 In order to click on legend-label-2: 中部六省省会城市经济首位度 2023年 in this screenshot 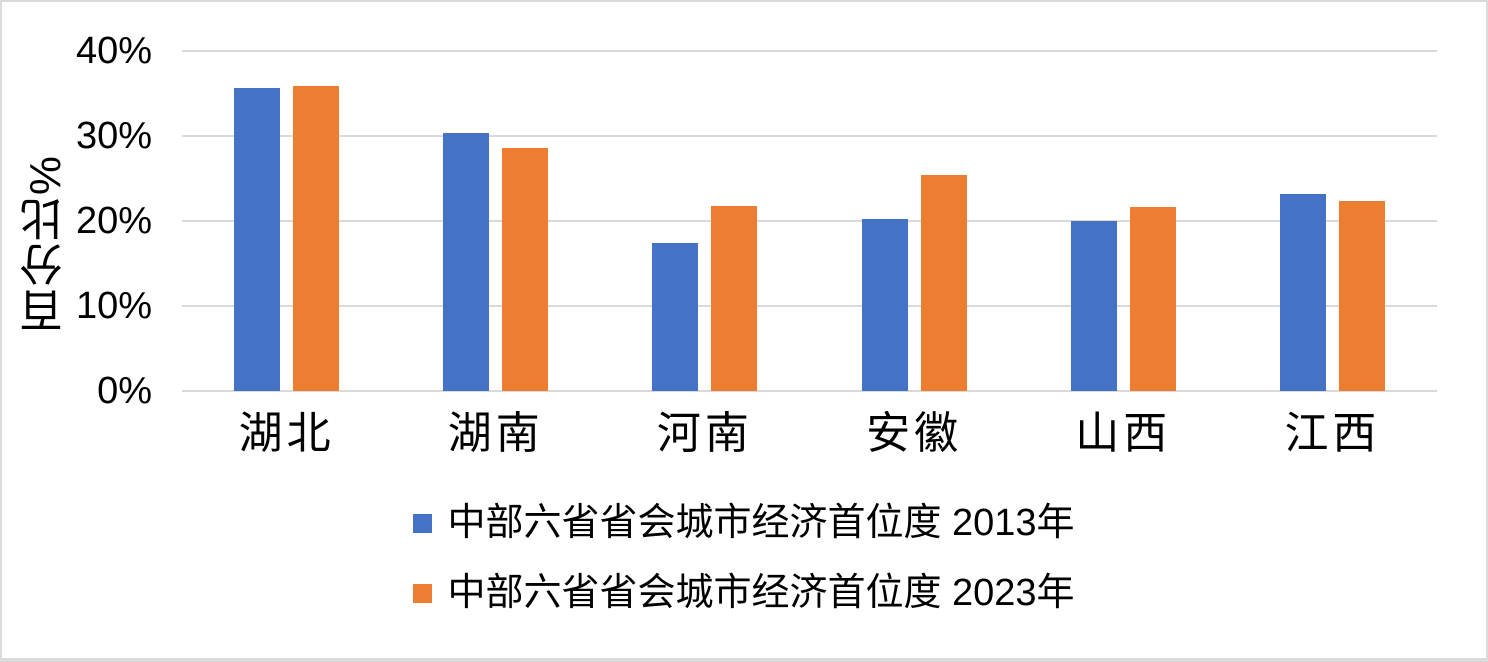, I will do `click(761, 593)`.